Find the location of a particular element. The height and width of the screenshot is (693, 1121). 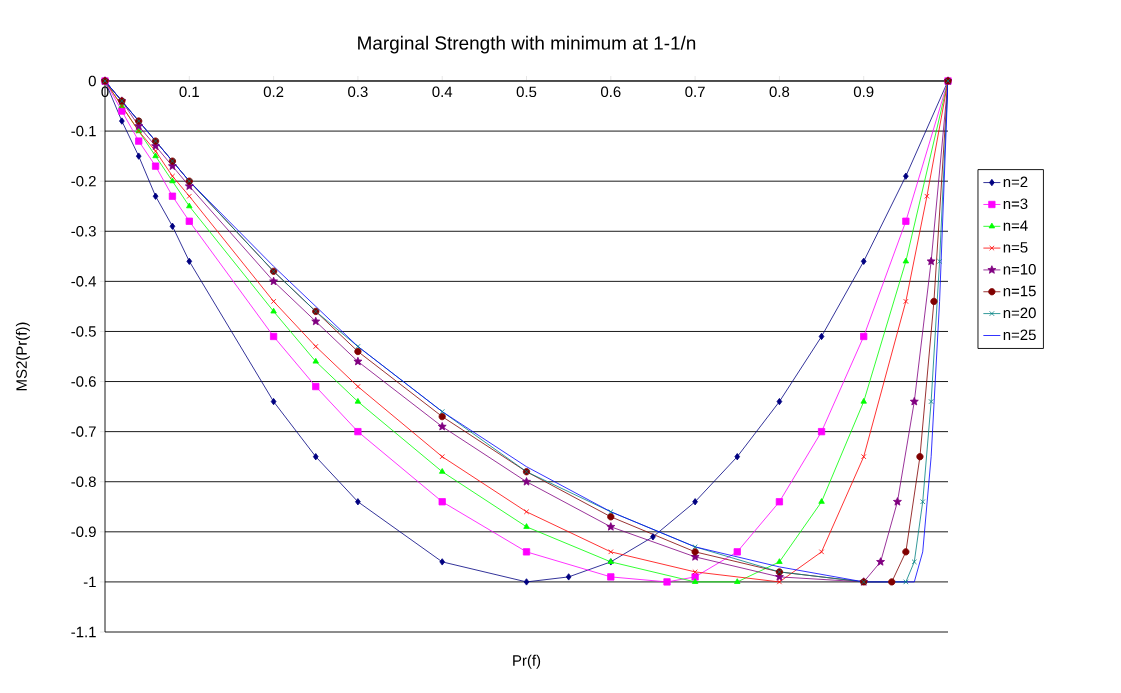

y-axis-title: MS2(Pr(f)) is located at coordinates (22, 356).